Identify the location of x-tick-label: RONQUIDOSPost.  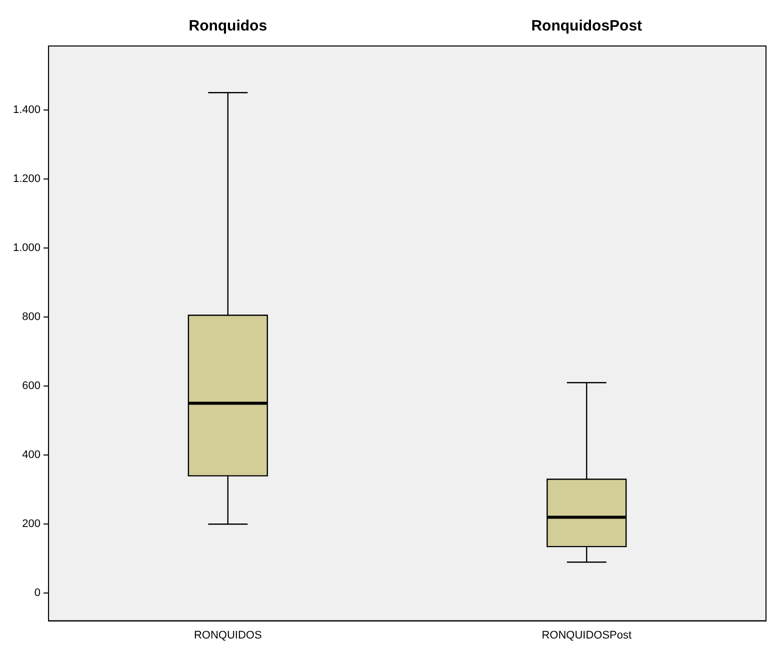
(587, 635).